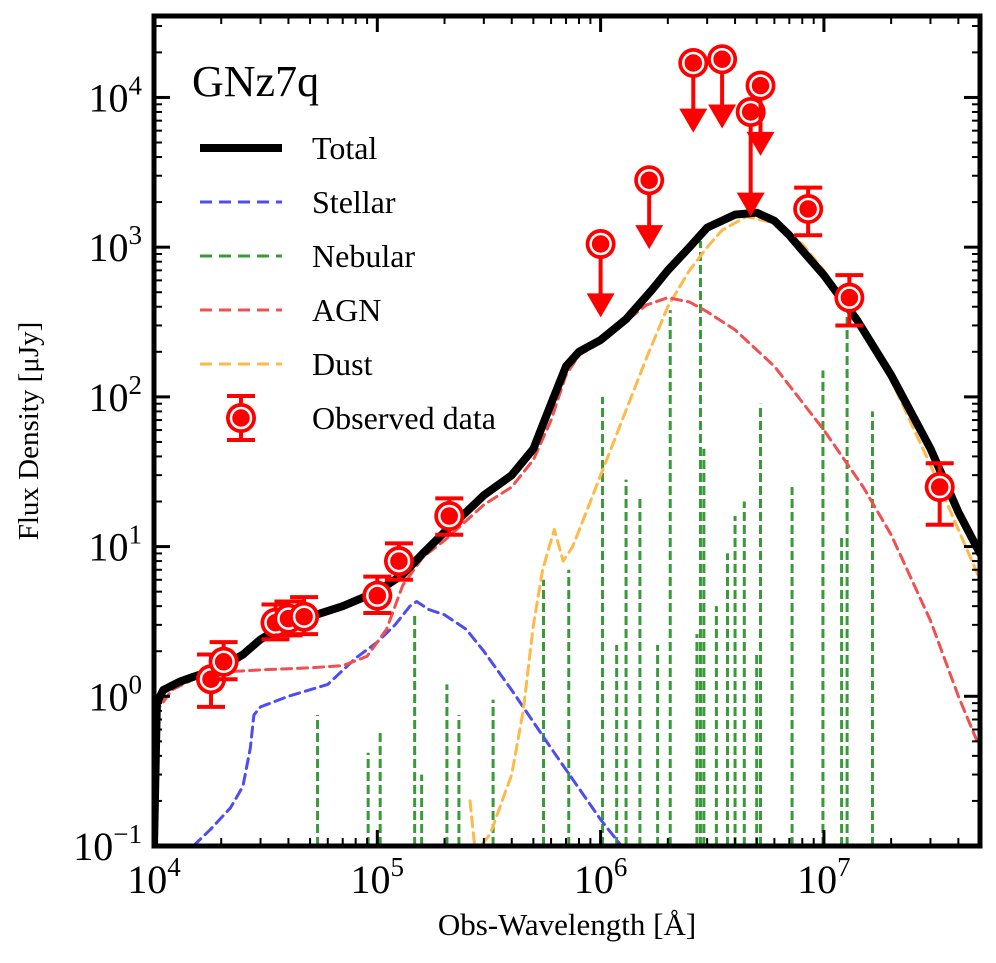 This screenshot has width=996, height=963. I want to click on legend-label: Dust, so click(342, 364).